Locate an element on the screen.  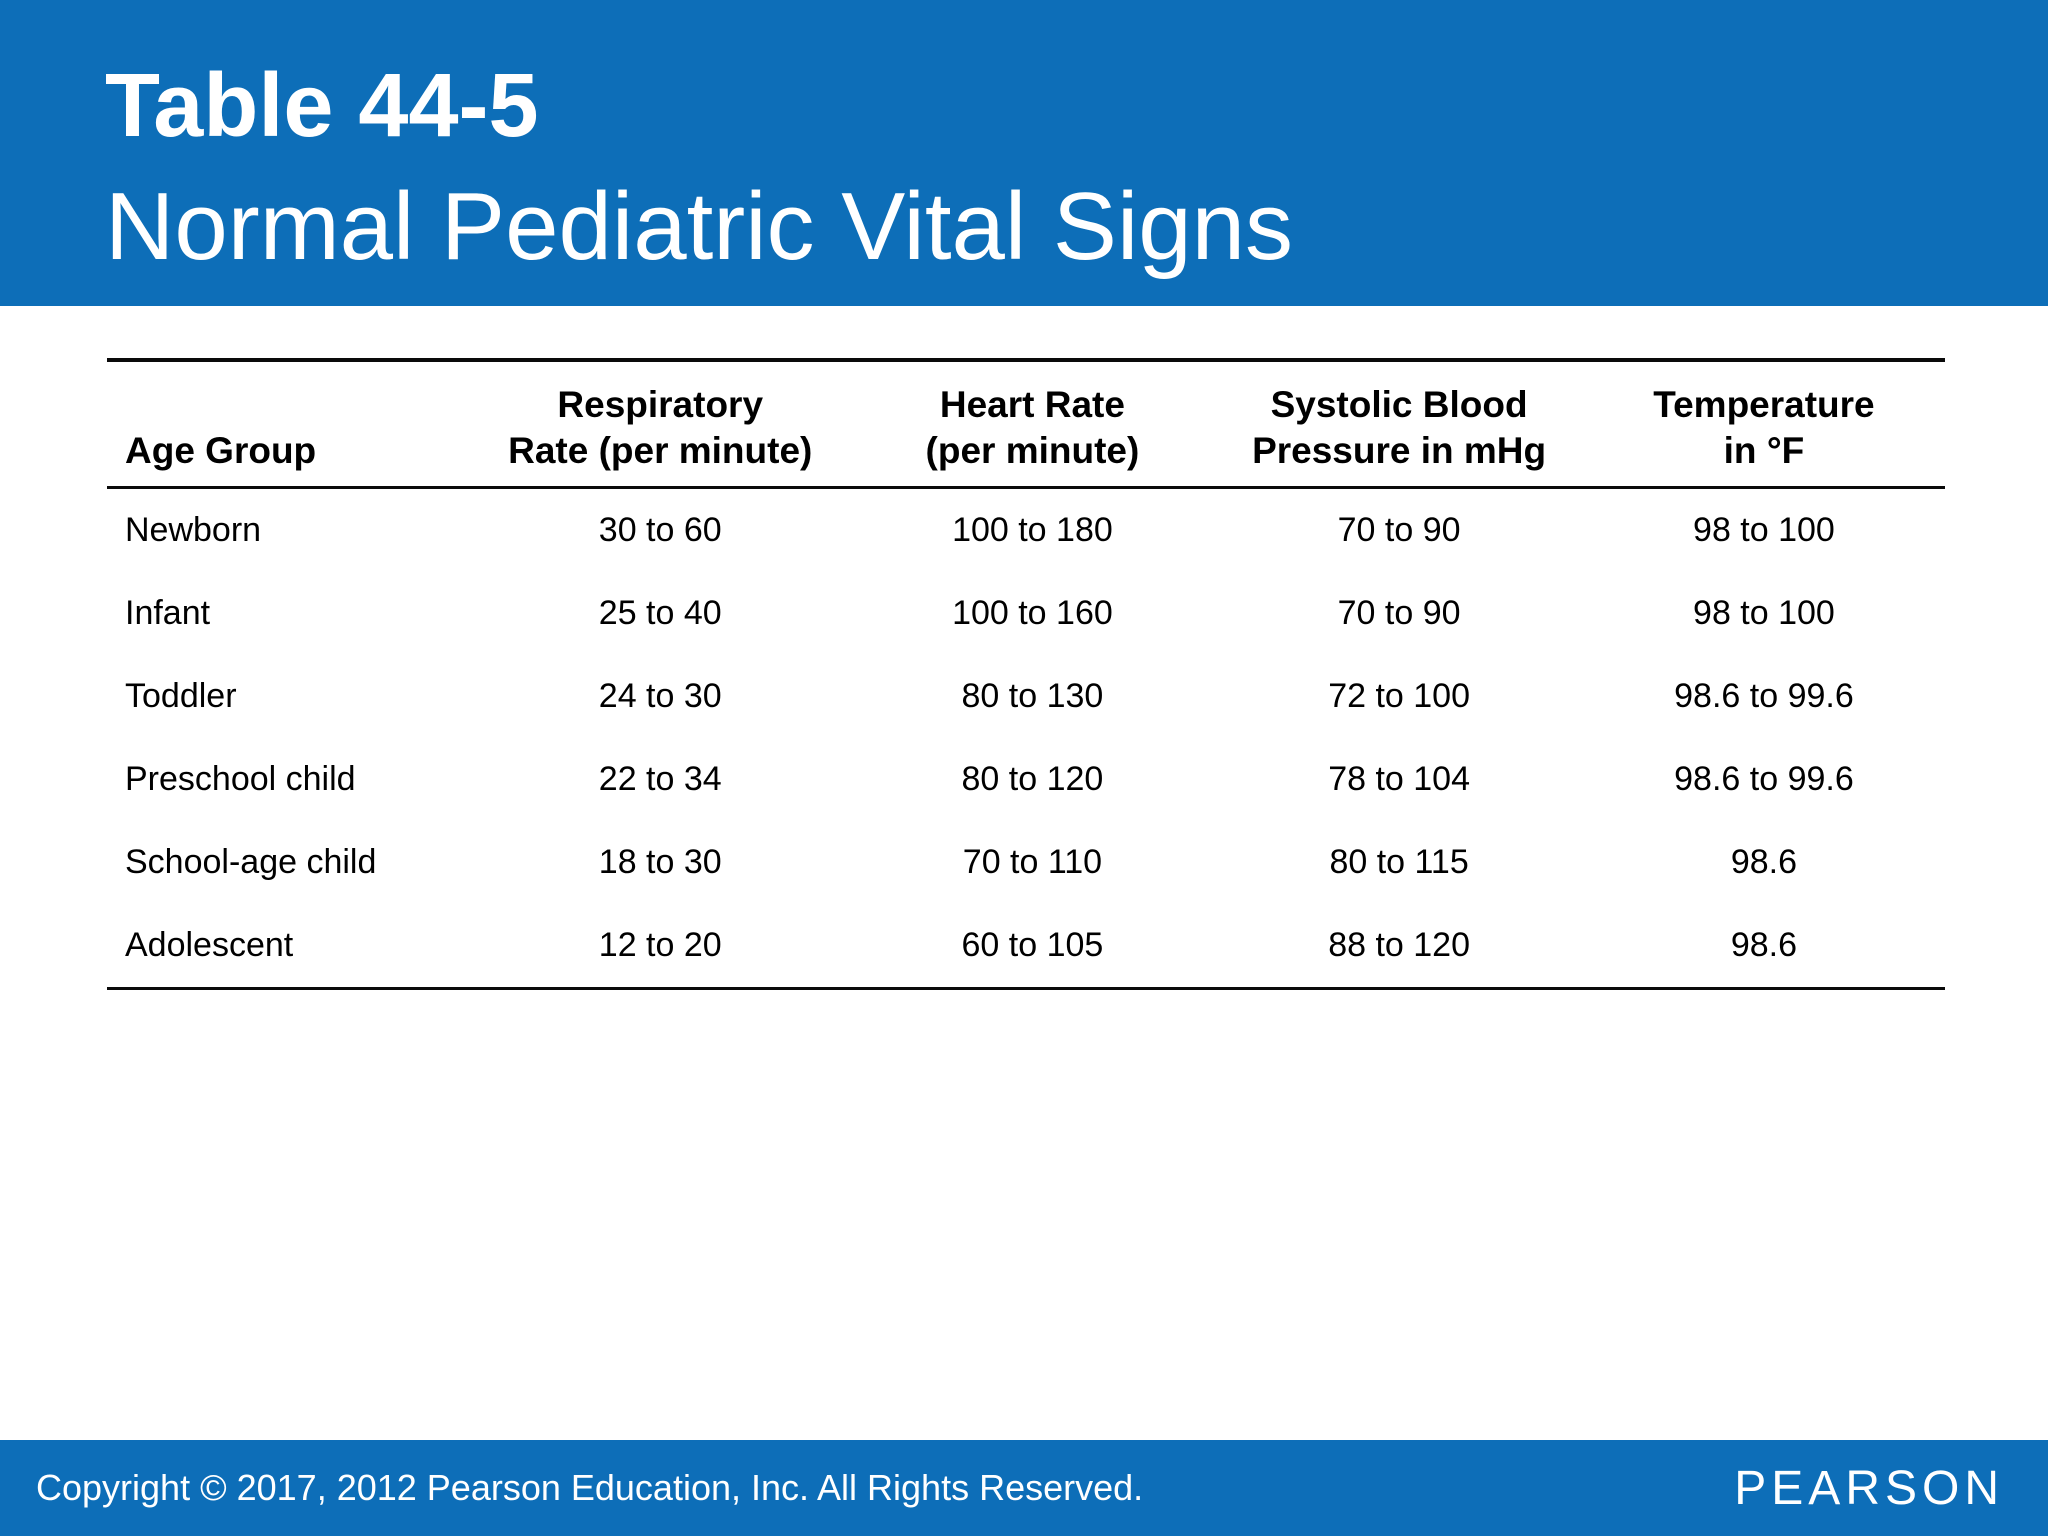
age-group-cell: Toddler is located at coordinates (181, 696).